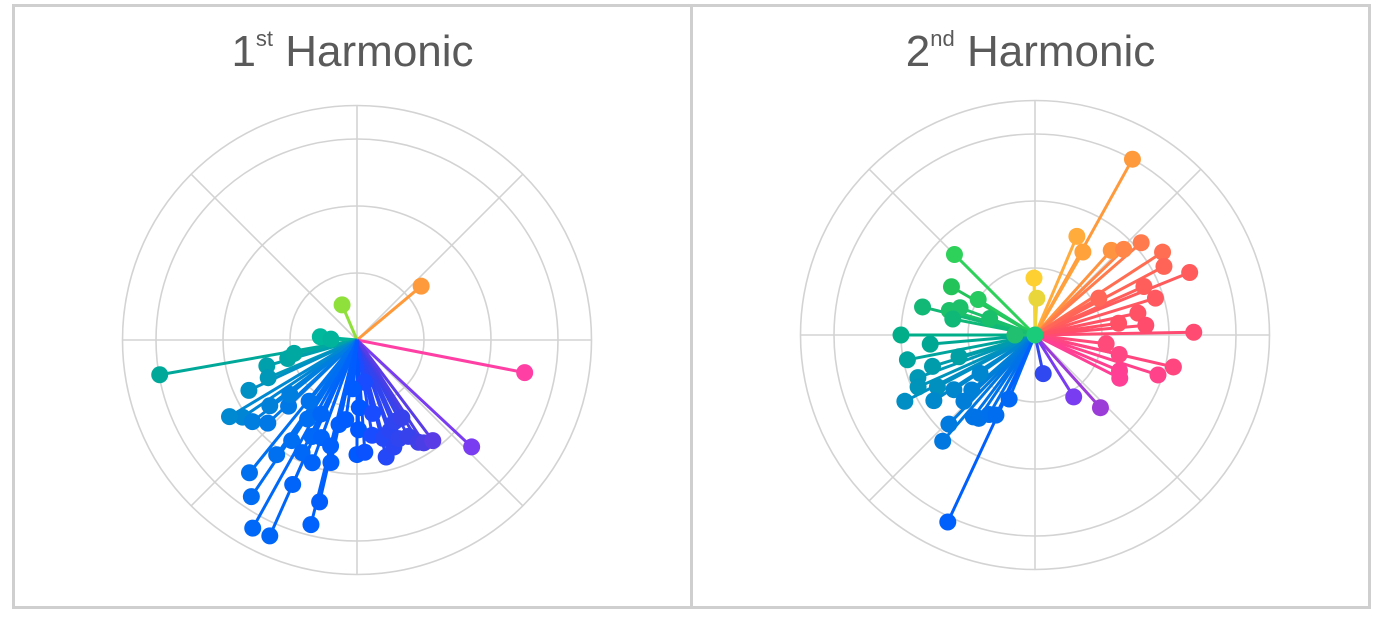 This screenshot has height=620, width=1384. What do you see at coordinates (274, 257) in the screenshot?
I see `grid-spoke` at bounding box center [274, 257].